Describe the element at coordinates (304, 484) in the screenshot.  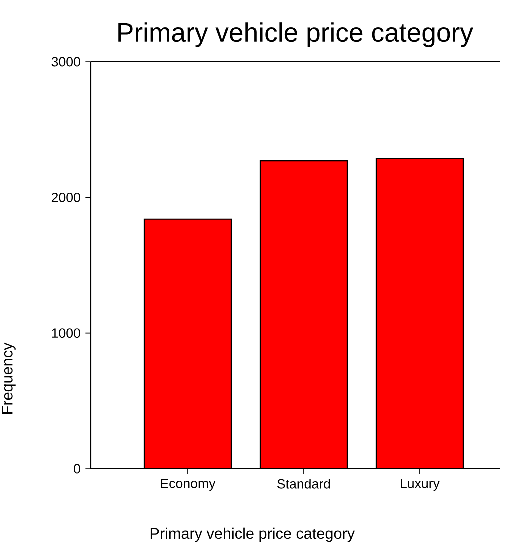
I see `x-tick-label: Standard` at that location.